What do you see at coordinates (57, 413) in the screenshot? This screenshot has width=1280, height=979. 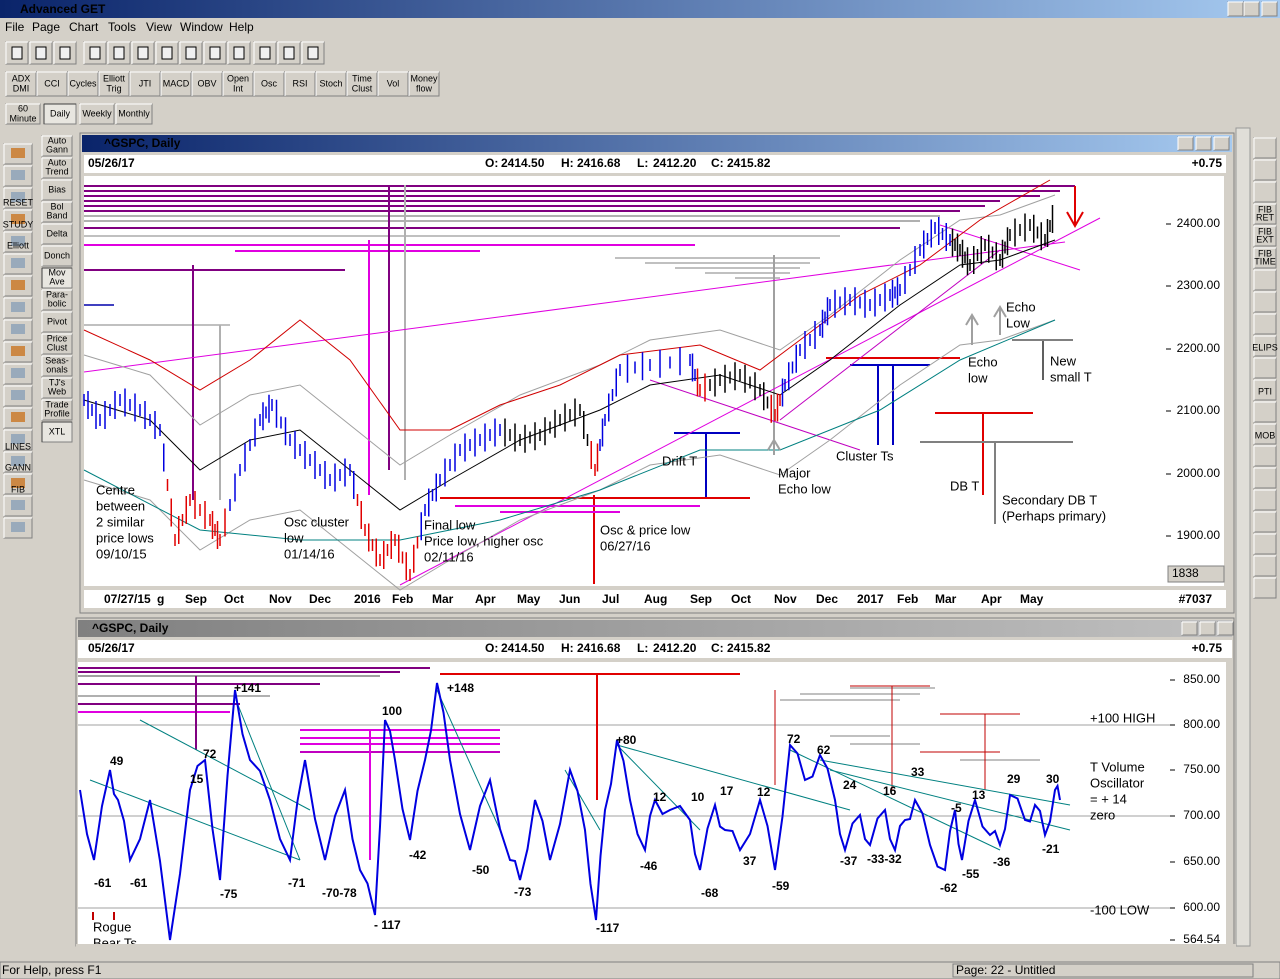 I see `study-label: Profile` at bounding box center [57, 413].